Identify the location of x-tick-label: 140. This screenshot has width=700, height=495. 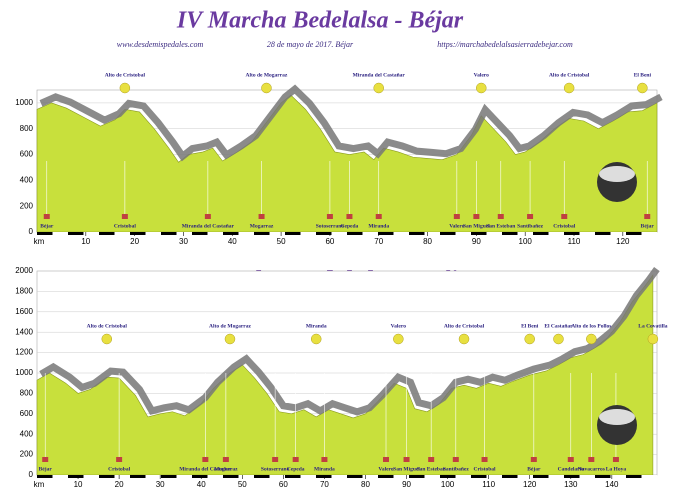
(612, 484).